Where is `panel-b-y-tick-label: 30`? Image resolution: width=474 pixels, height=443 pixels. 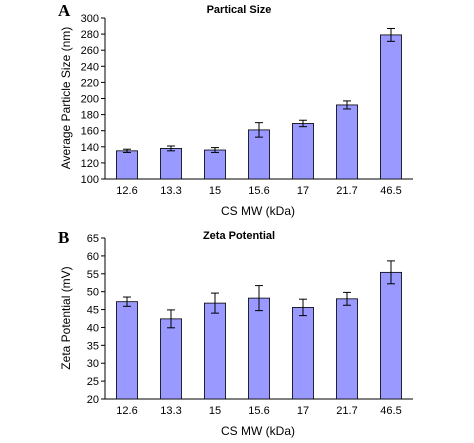
panel-b-y-tick-label: 30 is located at coordinates (93, 364).